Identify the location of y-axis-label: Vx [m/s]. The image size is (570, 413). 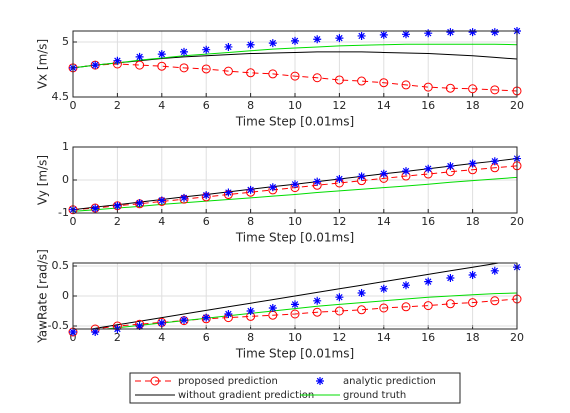
(43, 64).